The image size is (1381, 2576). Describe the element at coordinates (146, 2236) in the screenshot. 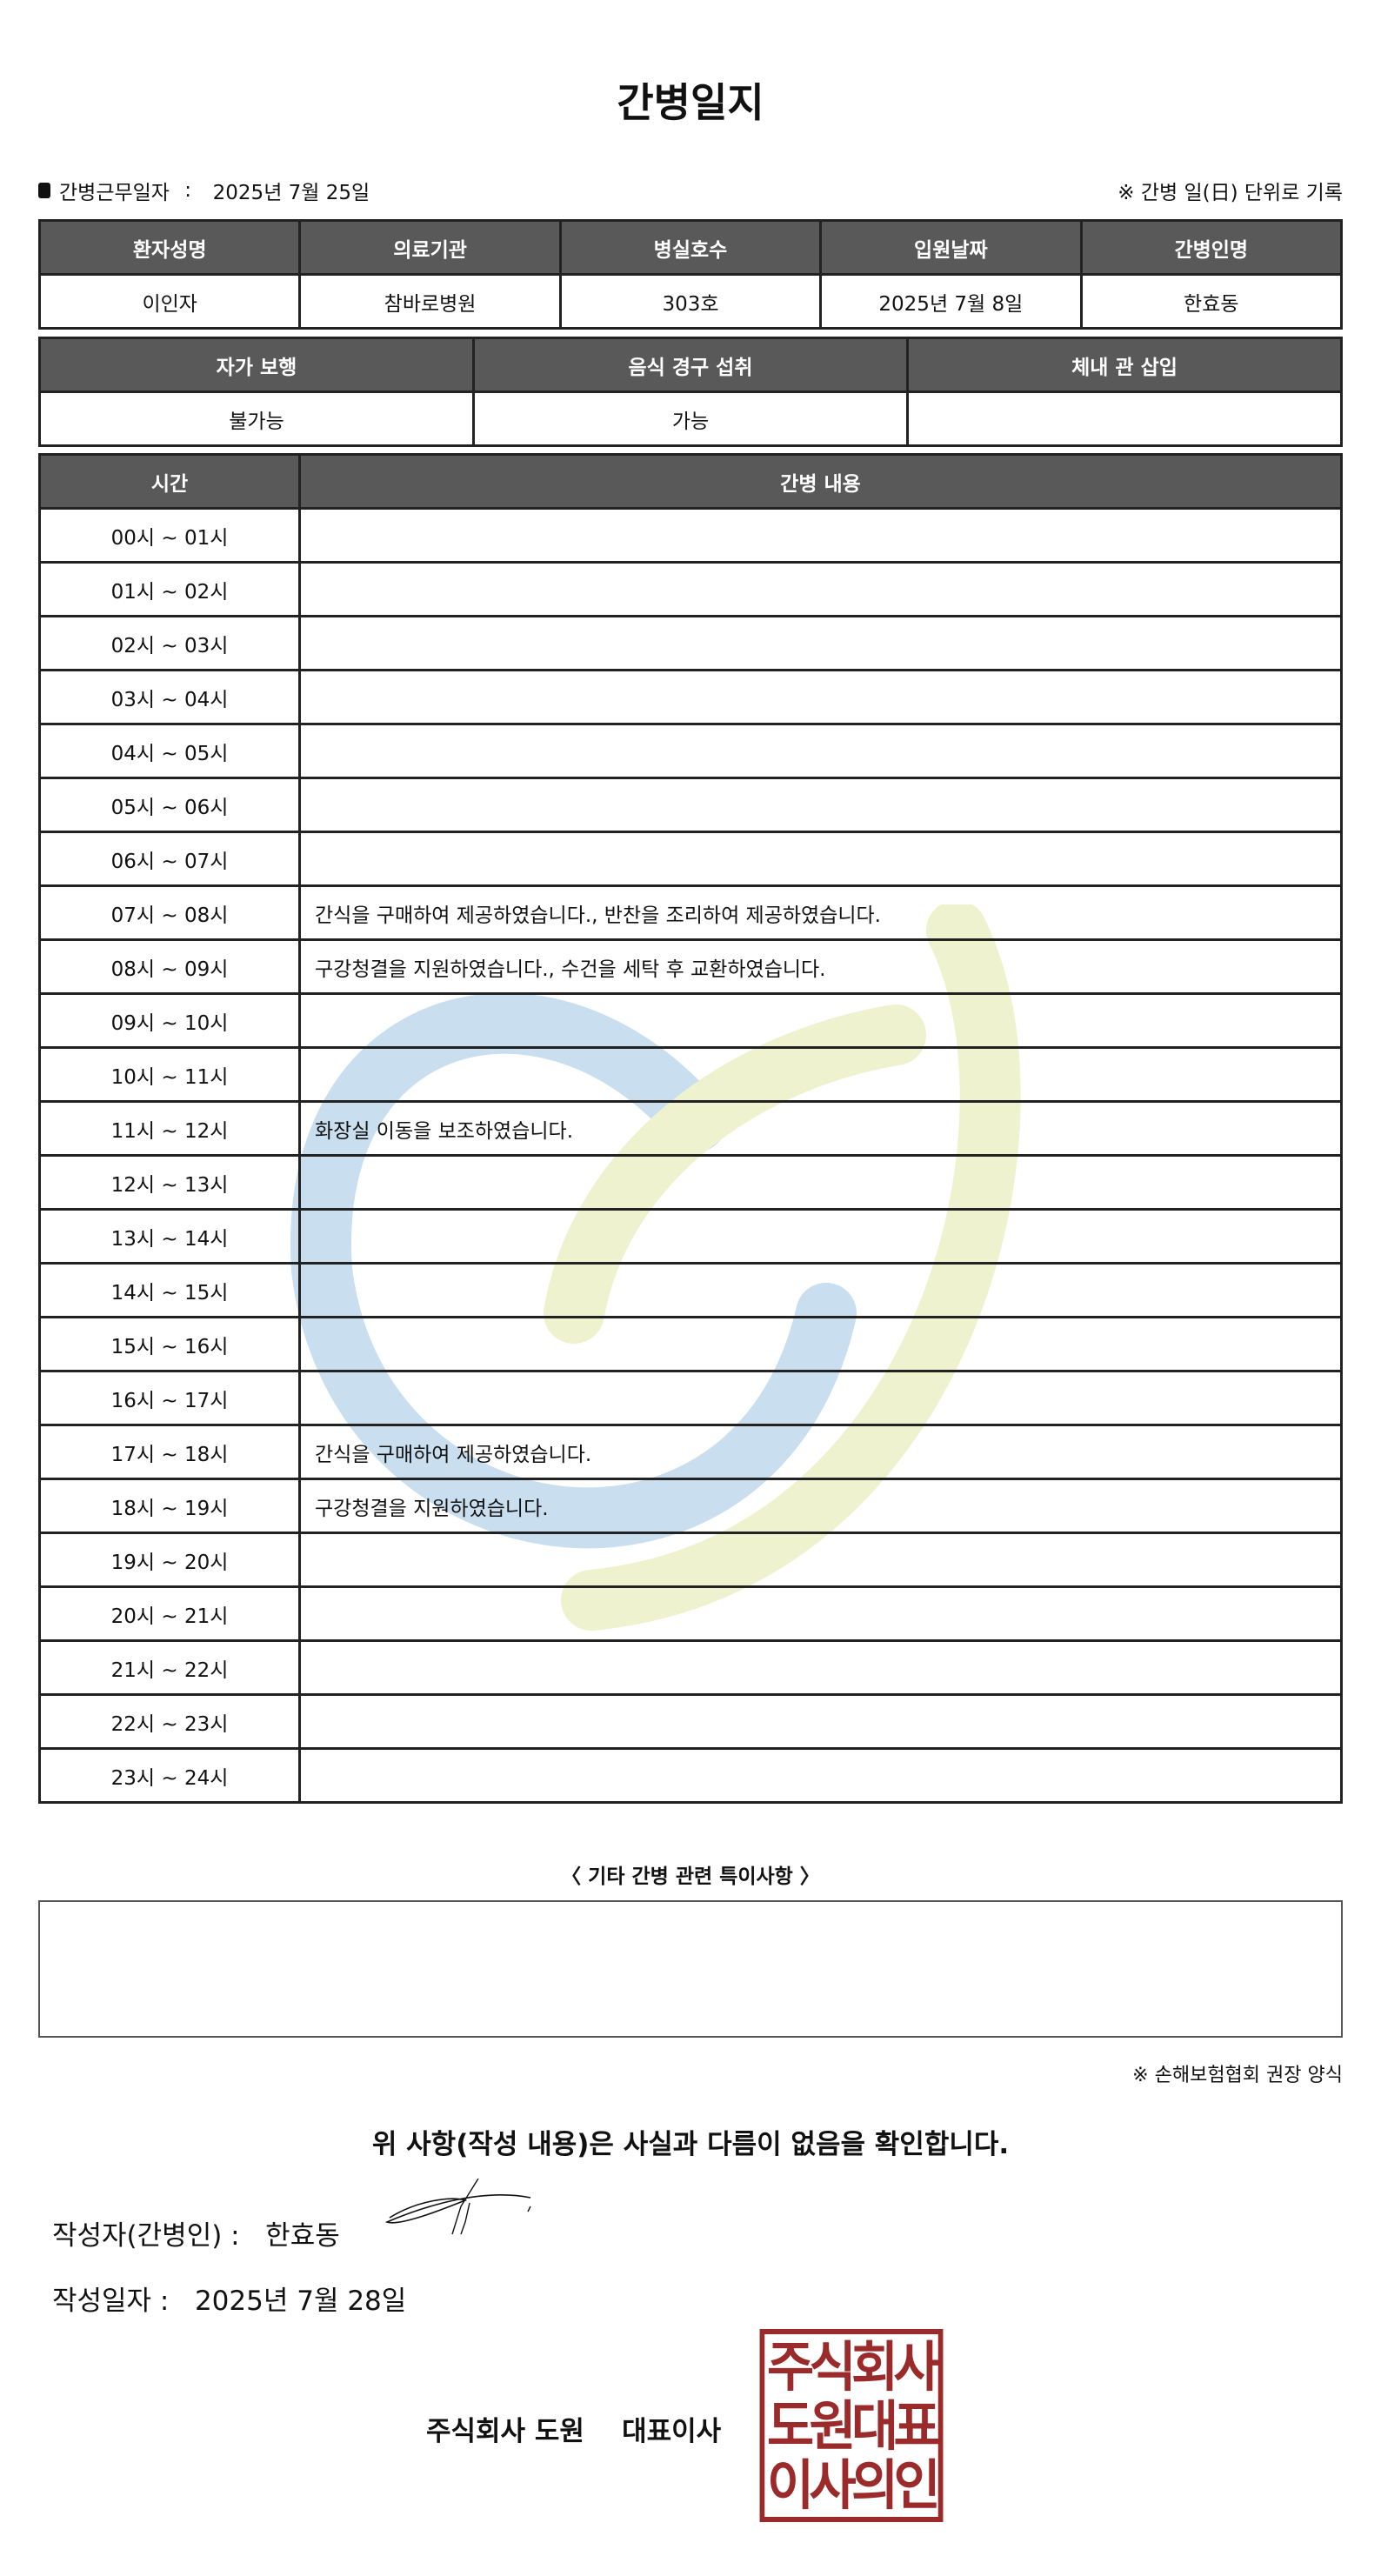

I see `writer-label: 작성자(간병인) :` at that location.